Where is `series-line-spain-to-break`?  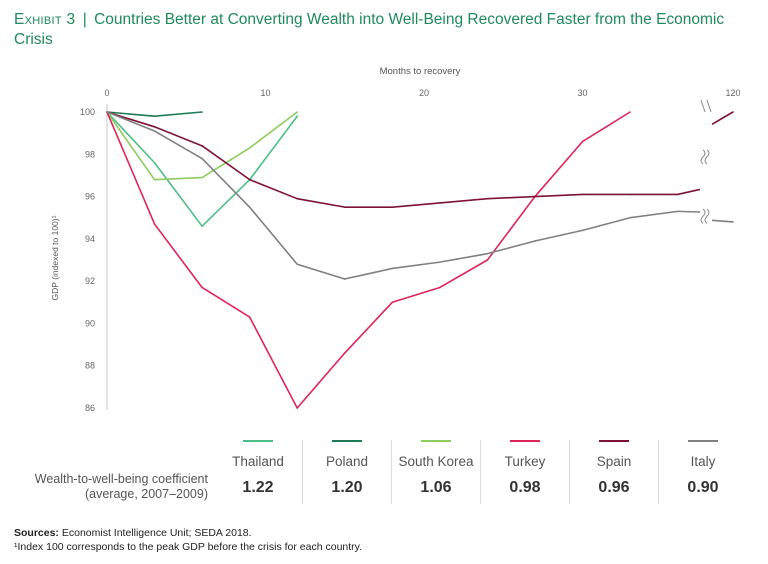 series-line-spain-to-break is located at coordinates (689, 192).